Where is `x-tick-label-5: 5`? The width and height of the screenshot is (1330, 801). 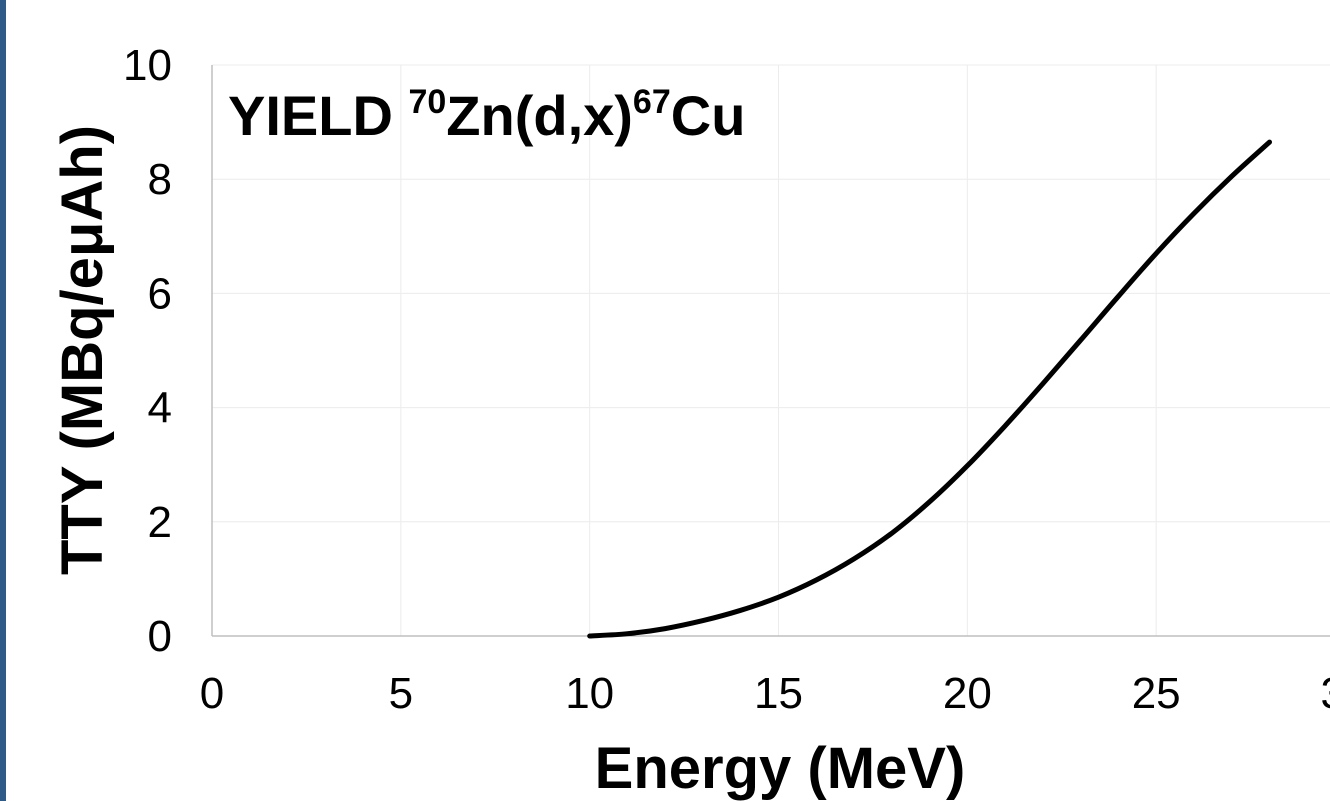
x-tick-label-5: 5 is located at coordinates (401, 693).